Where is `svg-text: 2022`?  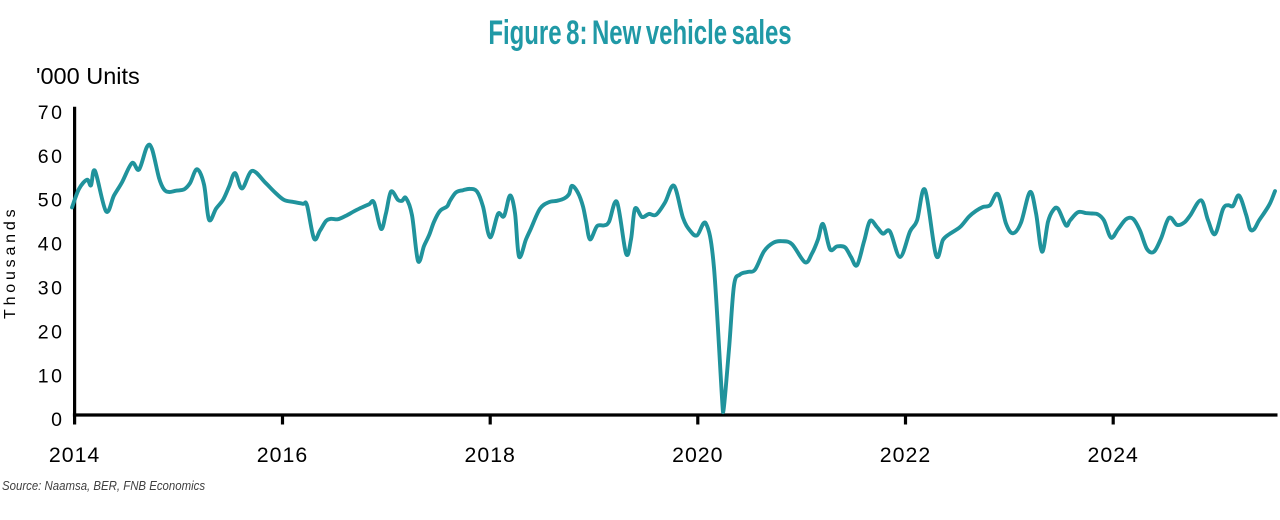 svg-text: 2022 is located at coordinates (905, 455).